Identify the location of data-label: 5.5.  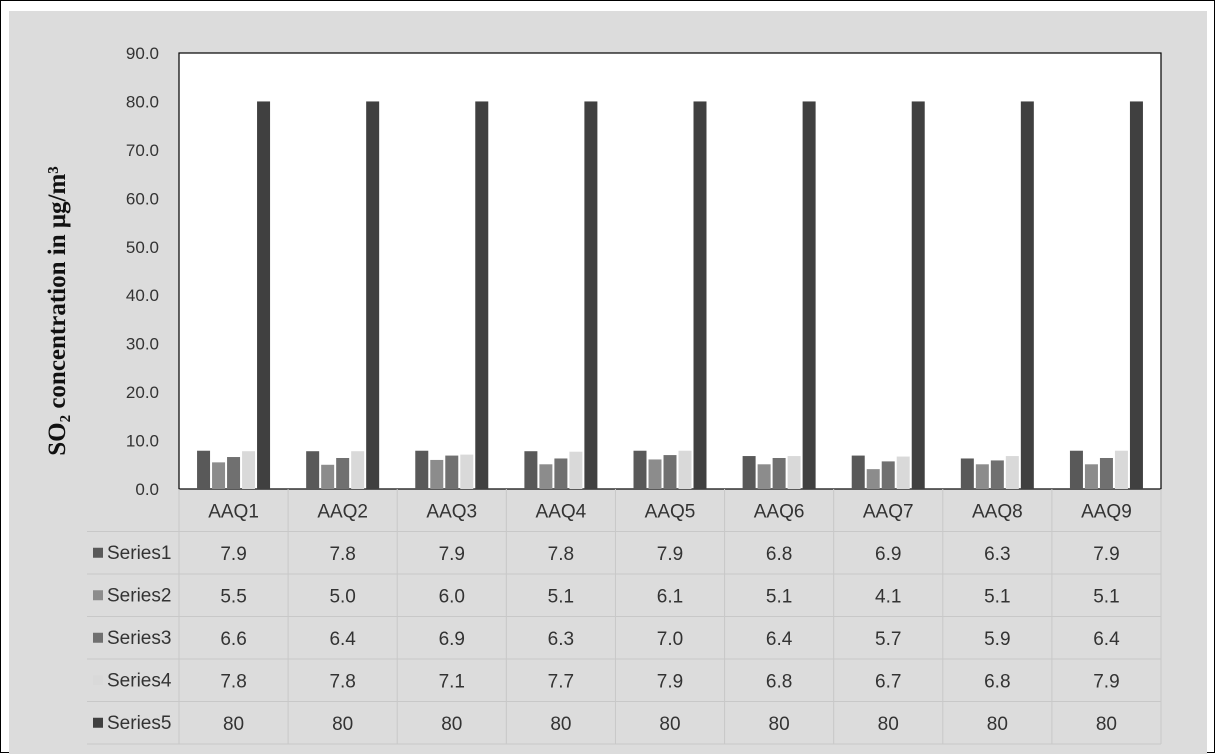
(233, 596).